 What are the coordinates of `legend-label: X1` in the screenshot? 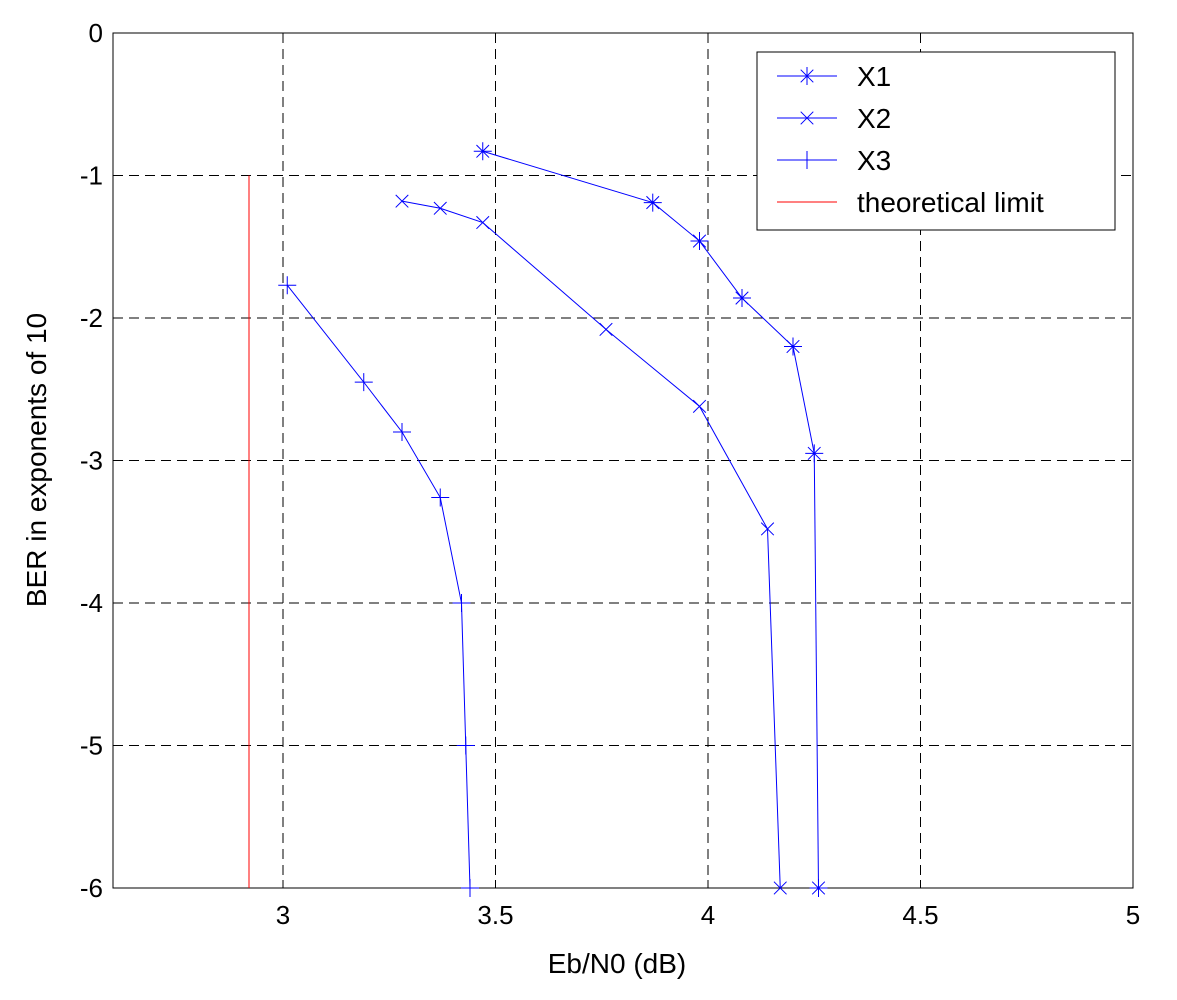 It's located at (874, 76).